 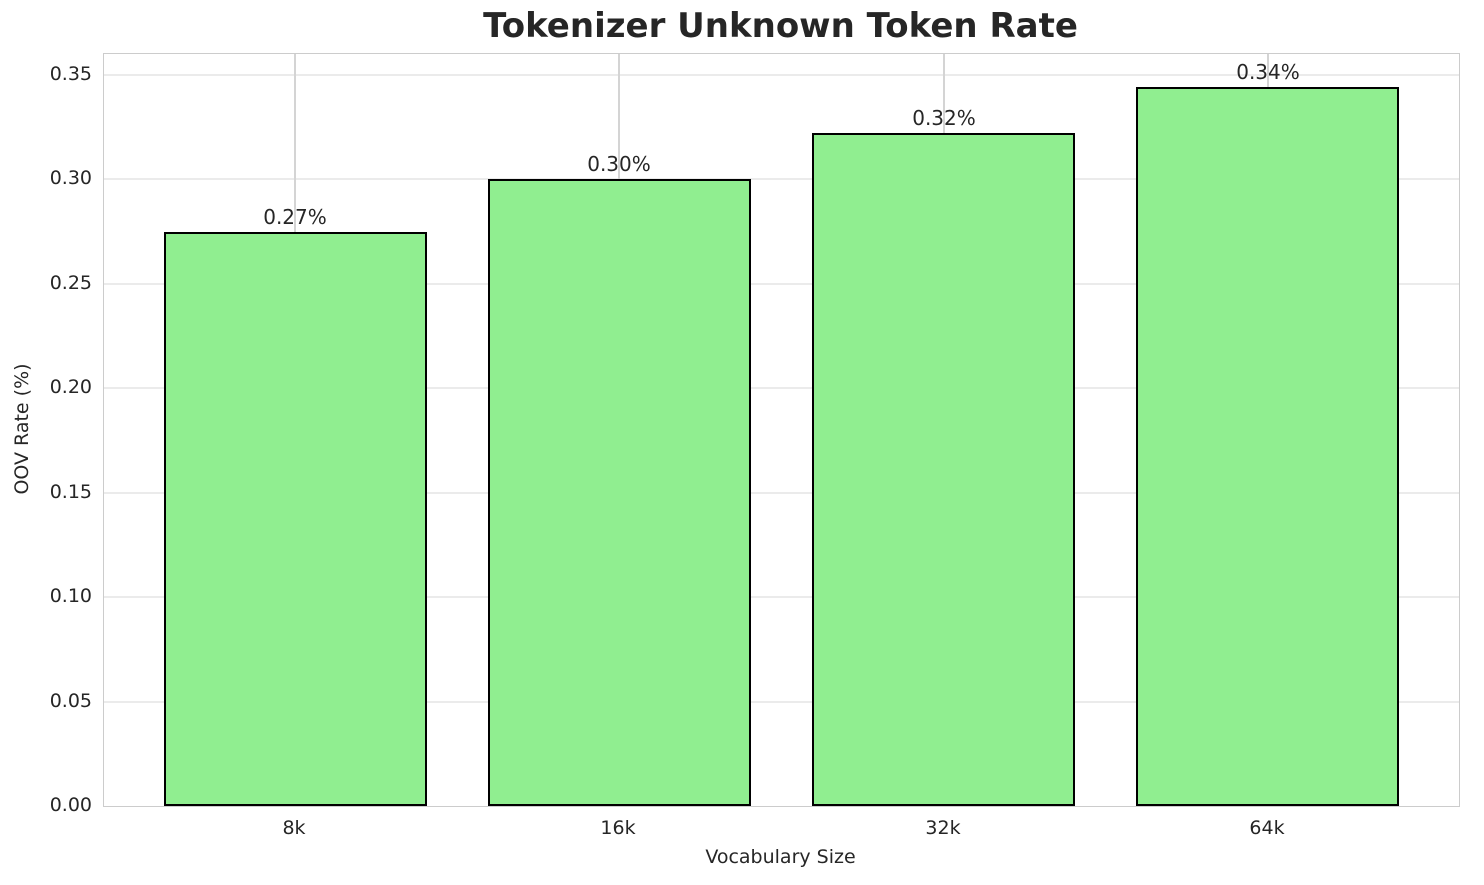 I want to click on bar-value-label: 0.30%, so click(x=619, y=164).